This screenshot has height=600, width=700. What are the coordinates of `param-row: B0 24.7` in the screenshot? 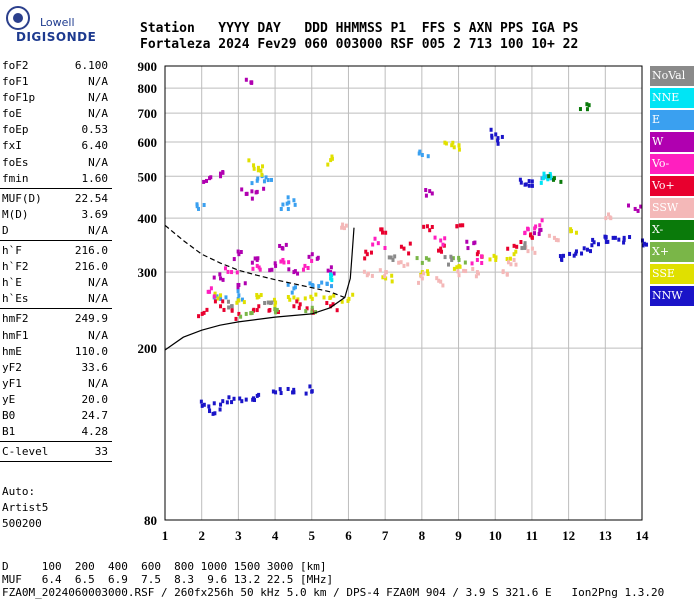 It's located at (56, 416).